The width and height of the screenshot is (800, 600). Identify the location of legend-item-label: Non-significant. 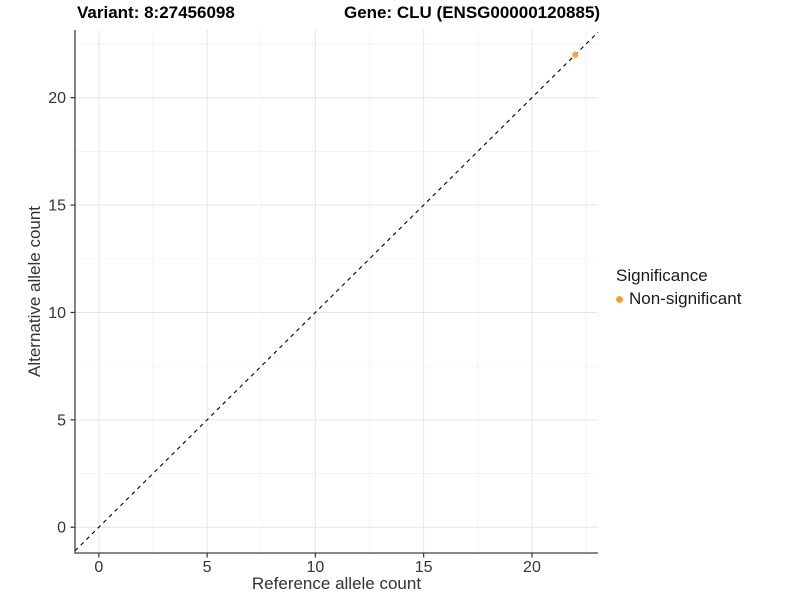
(685, 298).